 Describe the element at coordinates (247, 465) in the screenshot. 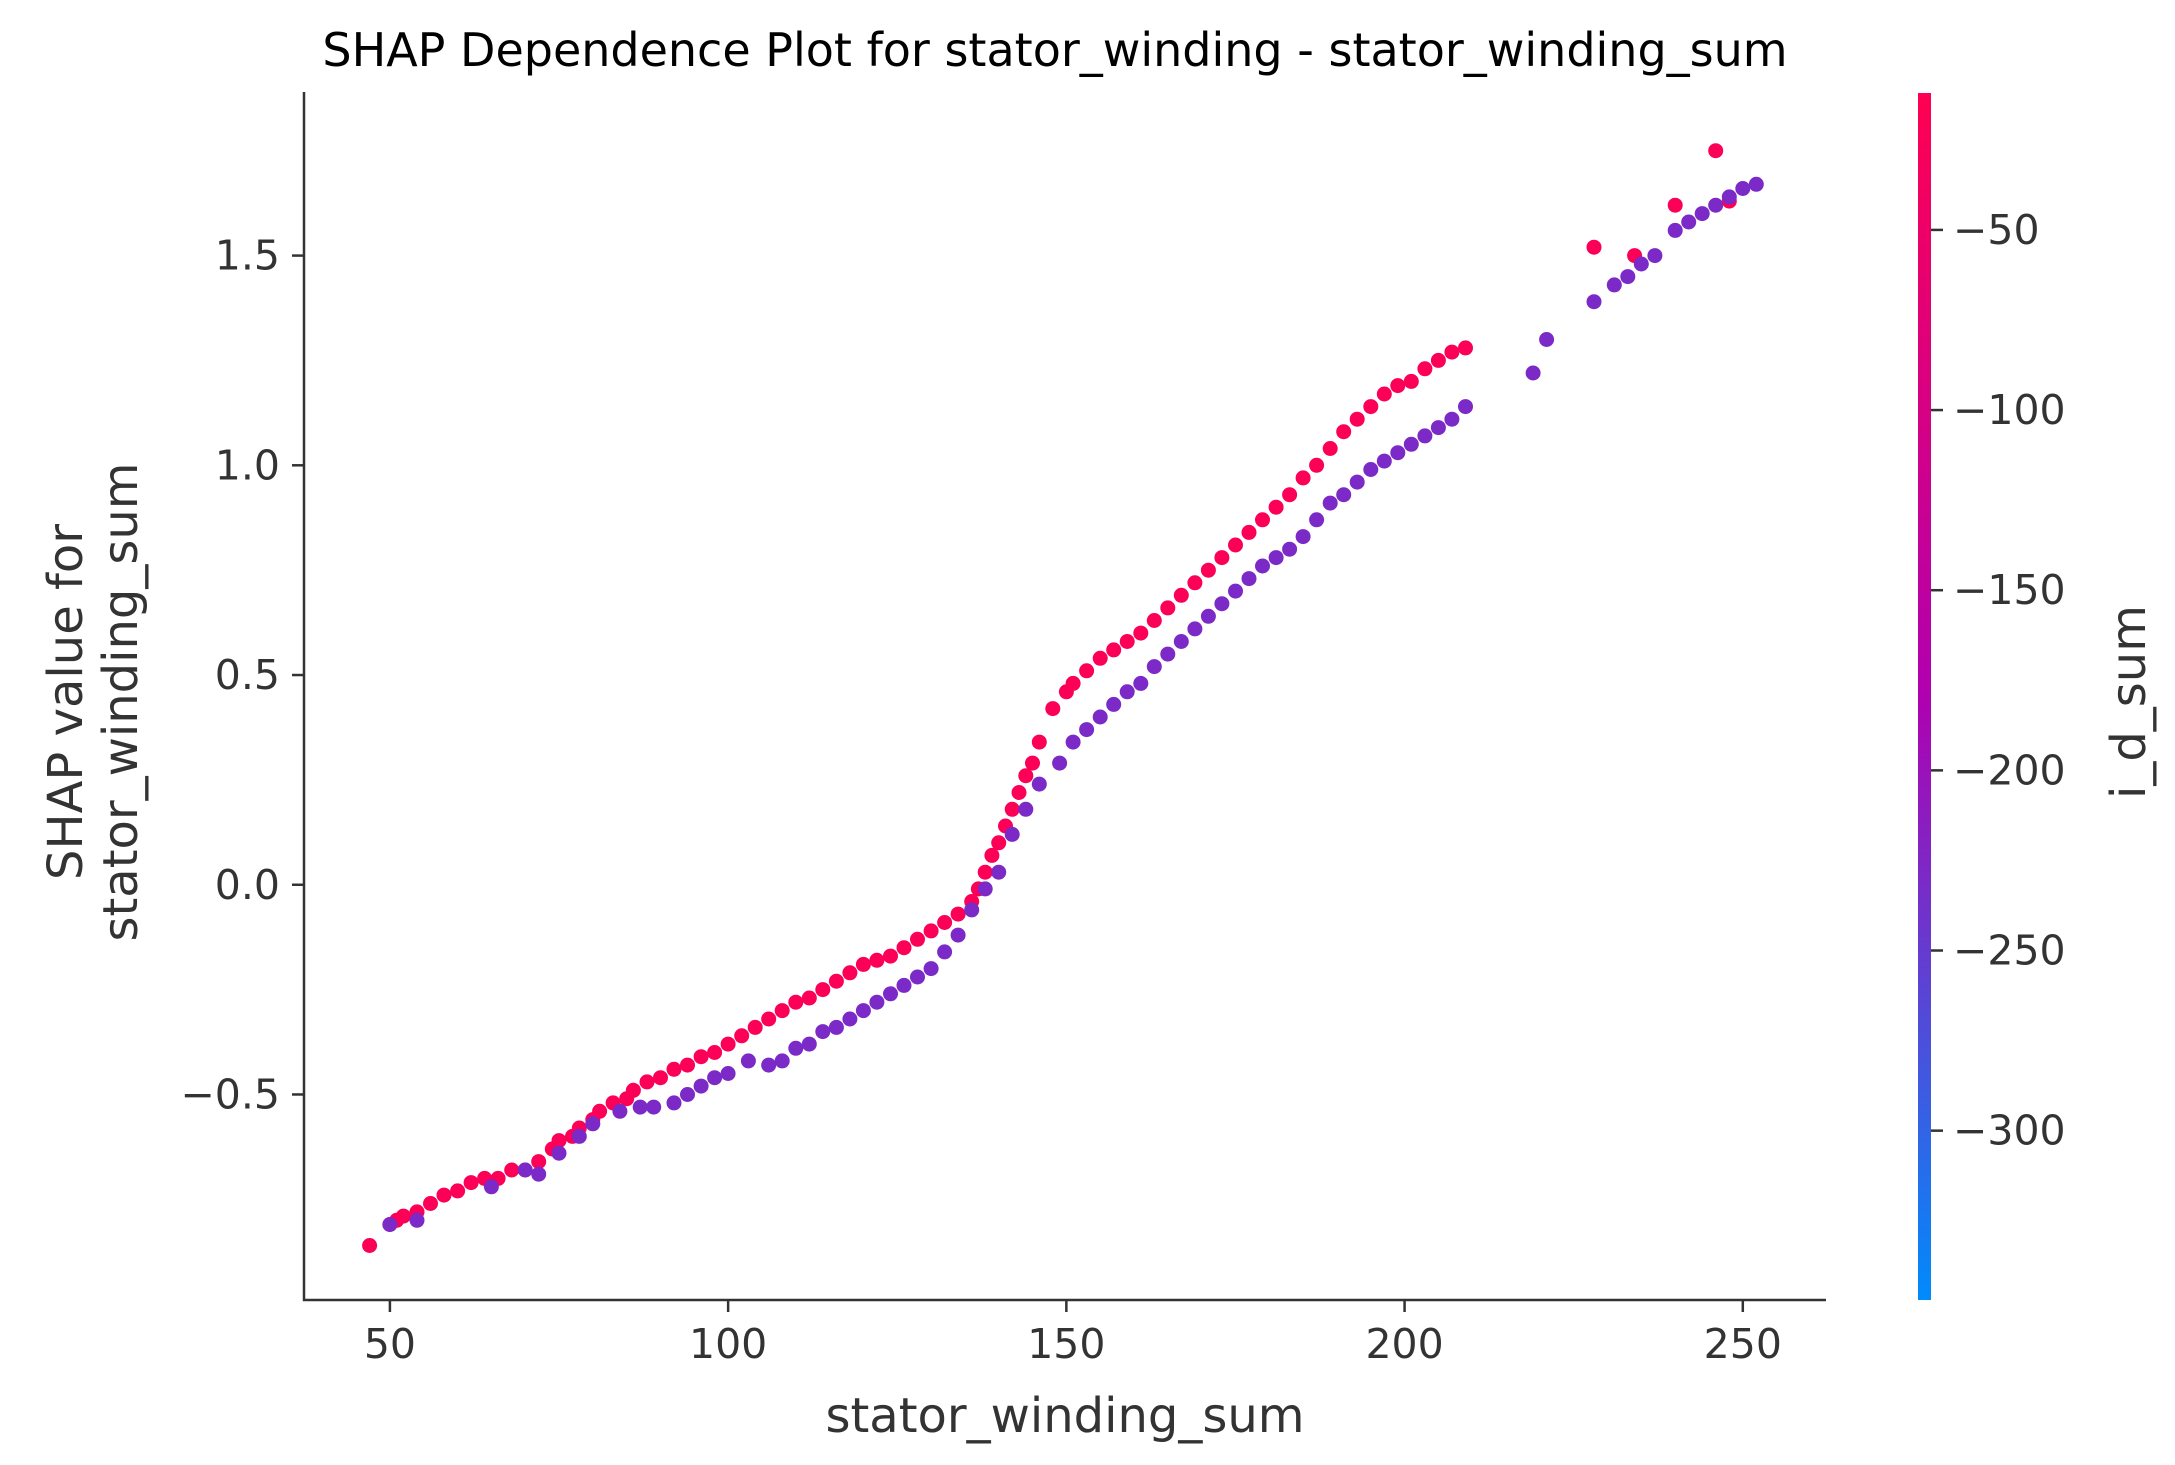

I see `y-tick-label: 1.0` at that location.